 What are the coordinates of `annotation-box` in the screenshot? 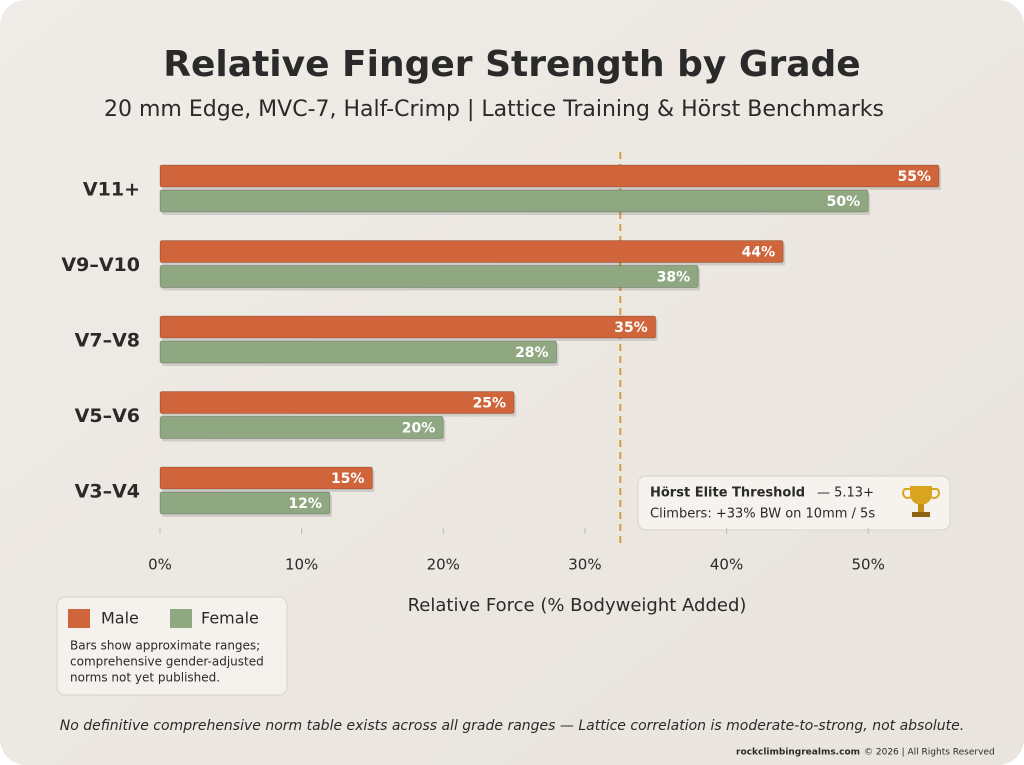 It's located at (794, 503).